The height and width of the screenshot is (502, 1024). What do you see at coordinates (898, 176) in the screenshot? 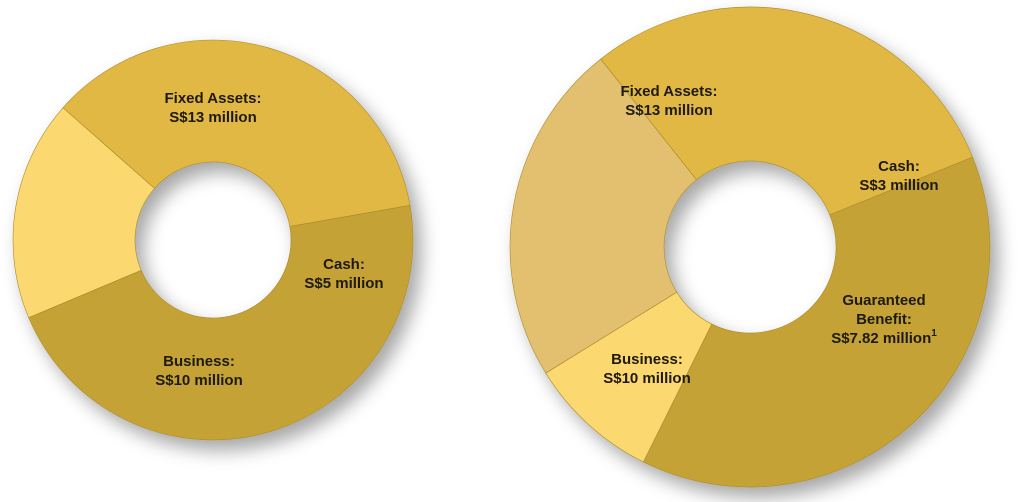
I see `slice-label-cash: Cash: S$3 million` at bounding box center [898, 176].